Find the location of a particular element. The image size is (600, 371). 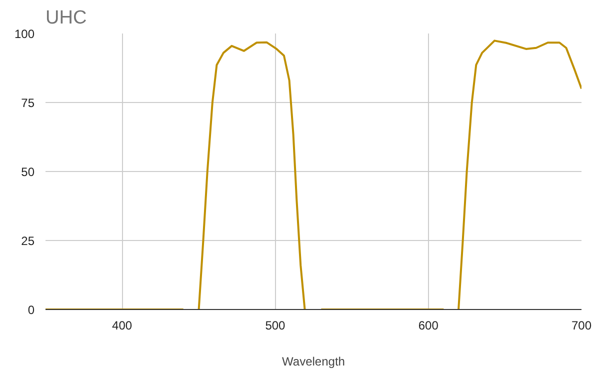

y-tick-label: 25 is located at coordinates (28, 241).